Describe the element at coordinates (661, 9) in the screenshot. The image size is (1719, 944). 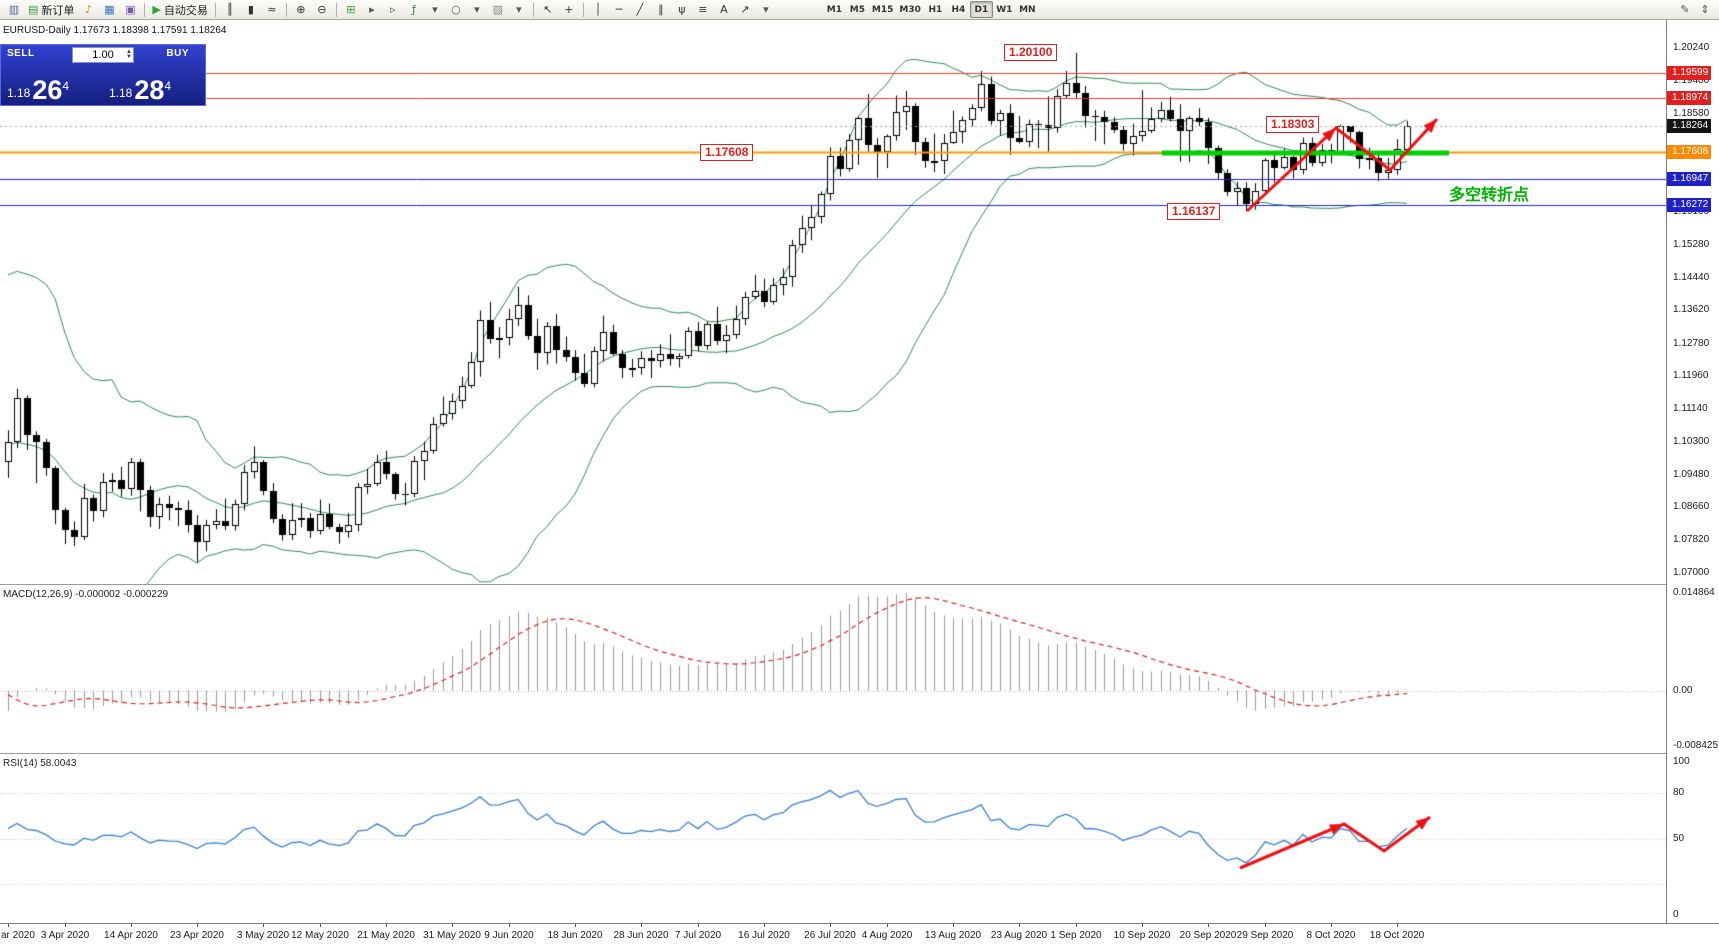
I see `channel-icon: ∥` at that location.